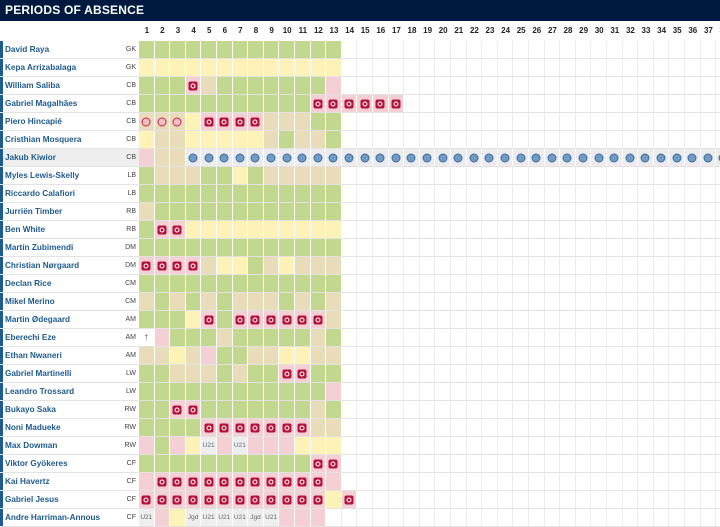  What do you see at coordinates (31, 445) in the screenshot?
I see `player-name-link: Max Dowman` at bounding box center [31, 445].